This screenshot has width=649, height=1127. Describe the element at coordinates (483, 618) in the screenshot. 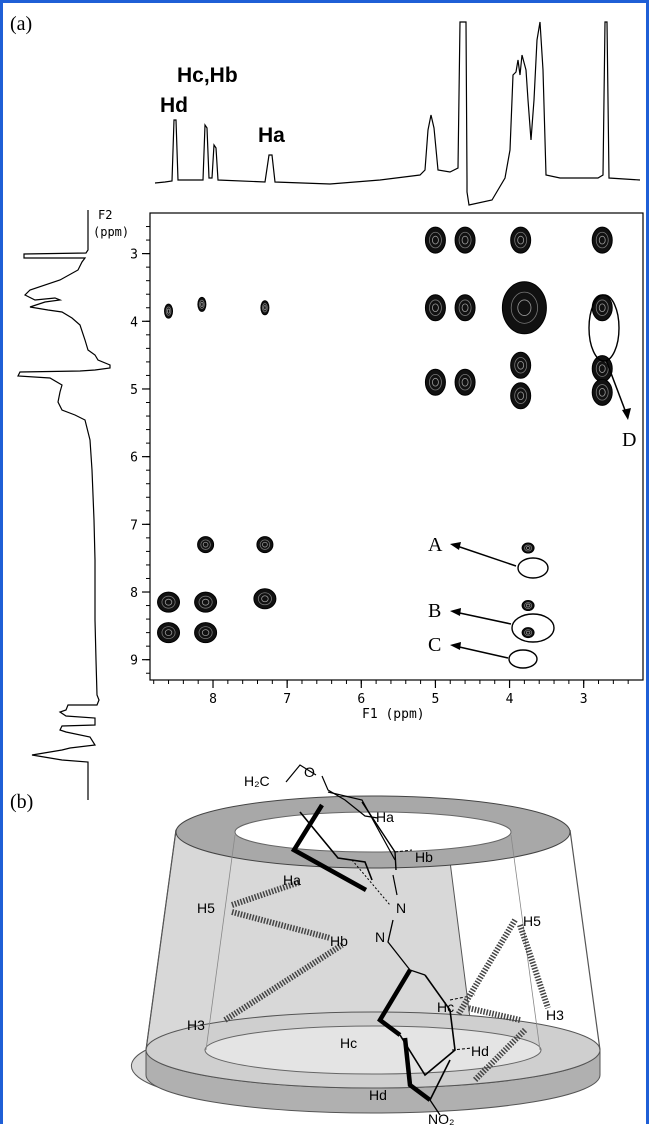

I see `arrow-b` at that location.